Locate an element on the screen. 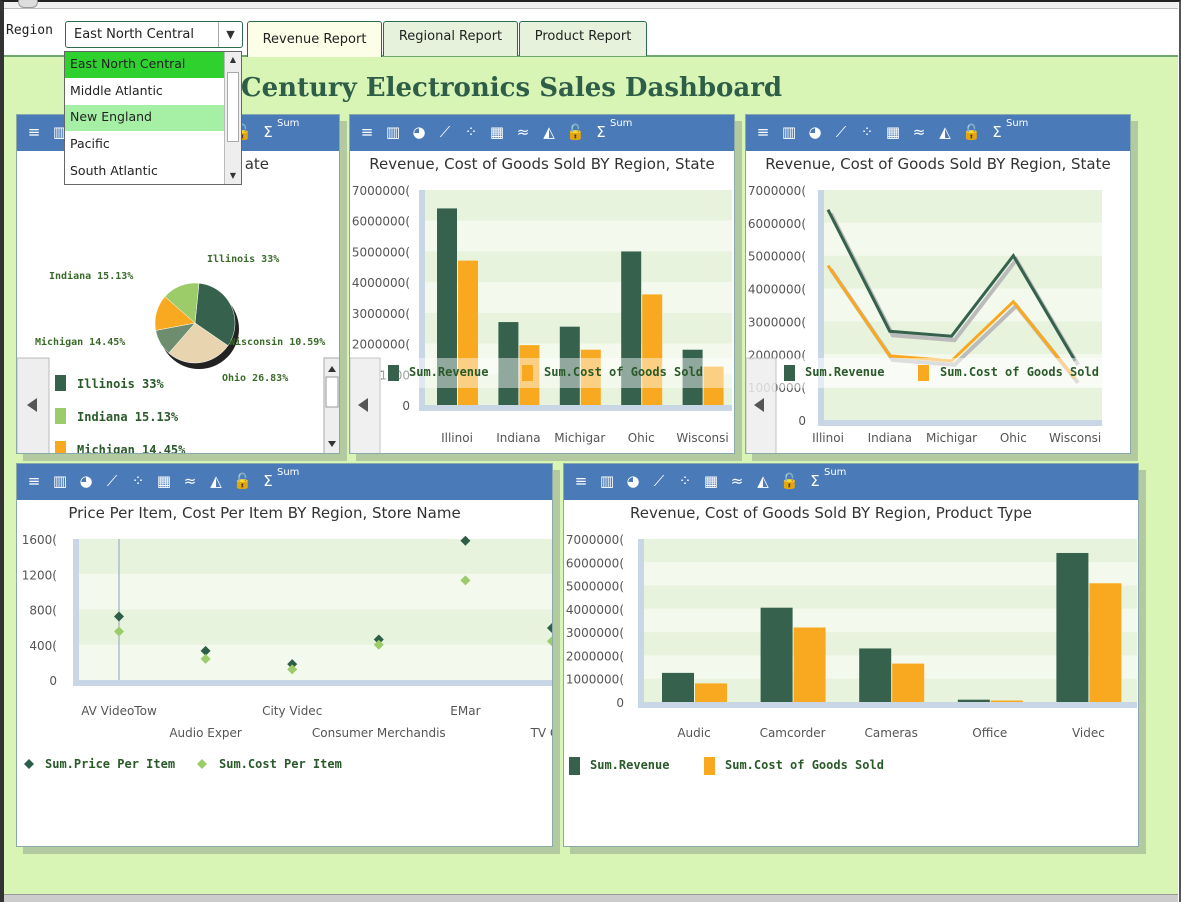 The width and height of the screenshot is (1181, 902). scroll-down-icon is located at coordinates (332, 444).